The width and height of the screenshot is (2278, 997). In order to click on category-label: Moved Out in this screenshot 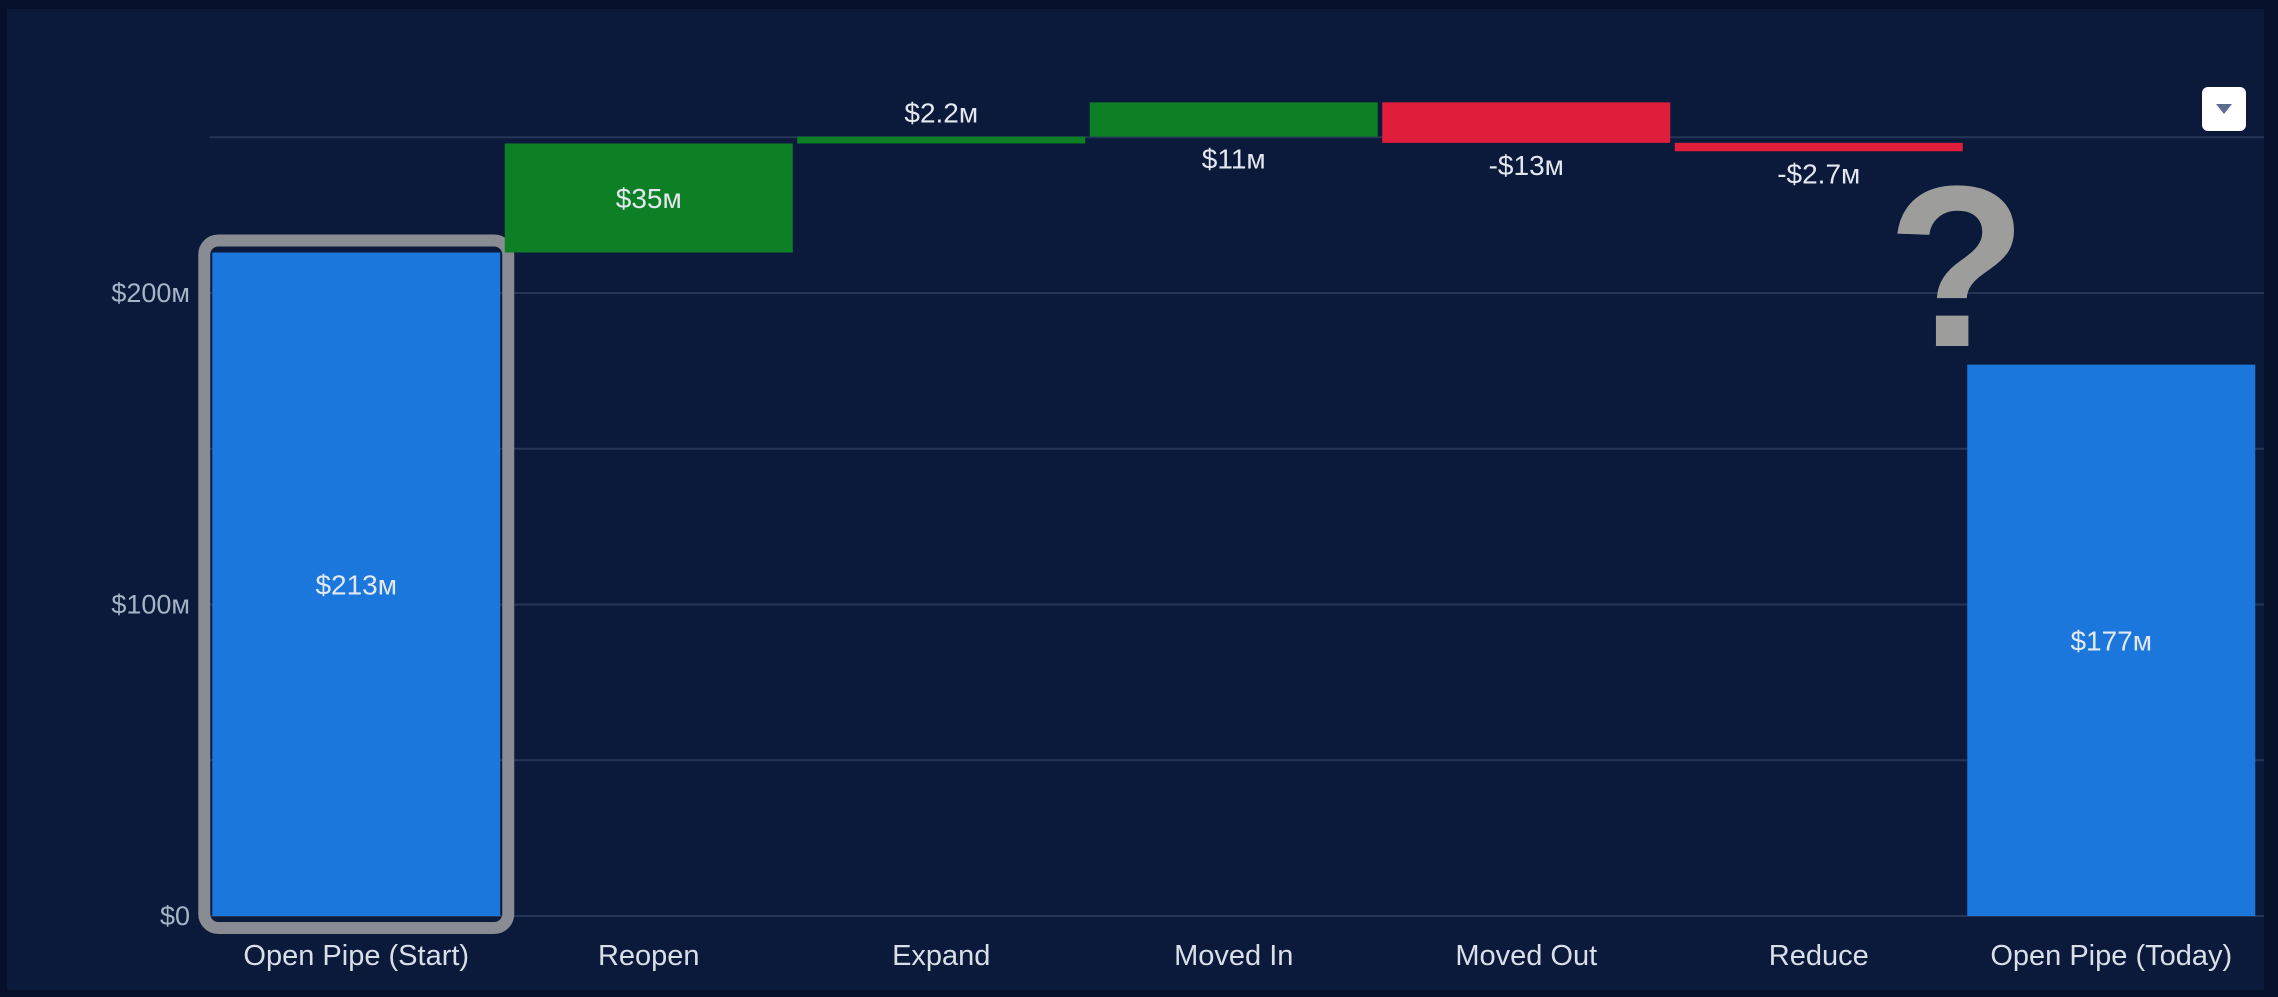, I will do `click(1526, 956)`.